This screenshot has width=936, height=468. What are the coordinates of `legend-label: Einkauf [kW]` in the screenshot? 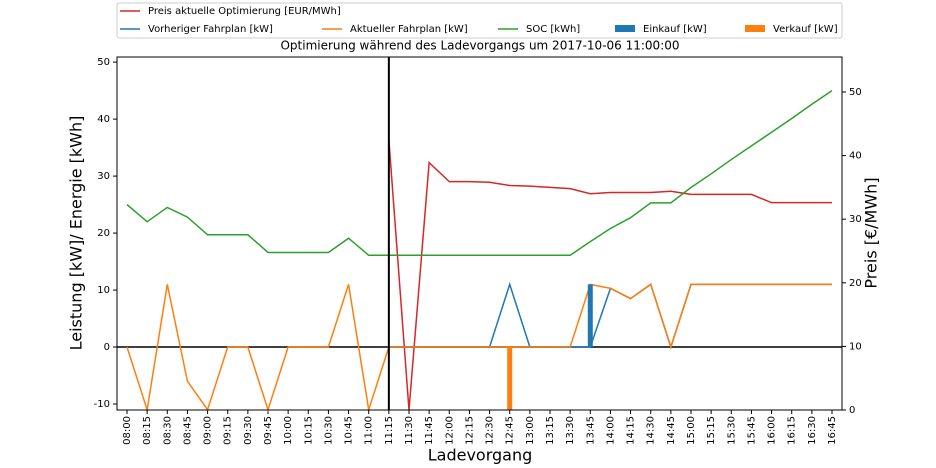 It's located at (675, 29).